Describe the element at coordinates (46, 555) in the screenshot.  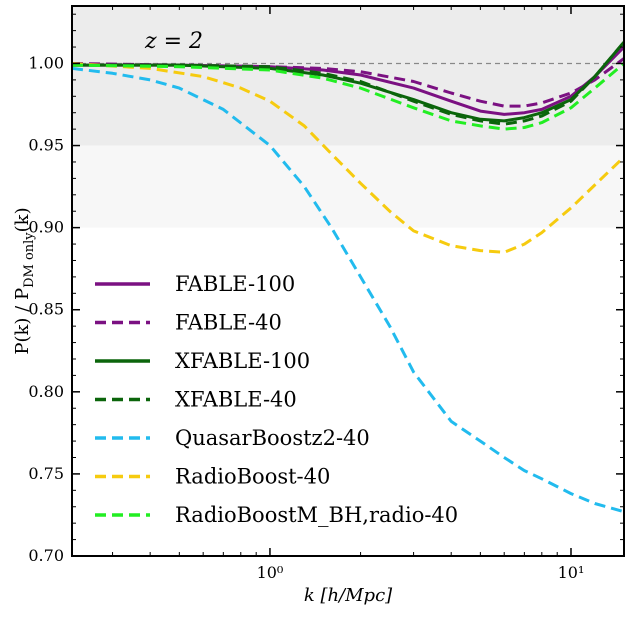
I see `y-tick-label: 0.70` at that location.